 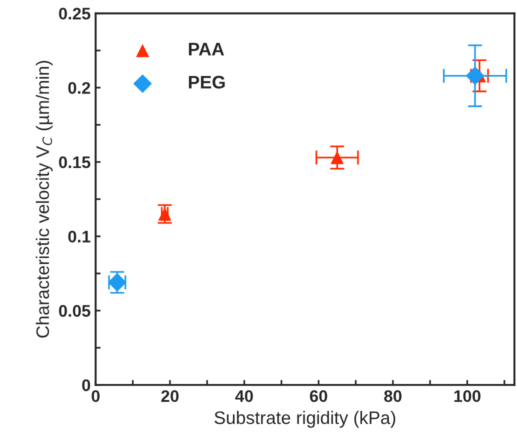 I want to click on x-axis-title: Substrate rigidity (kPa), so click(x=305, y=419).